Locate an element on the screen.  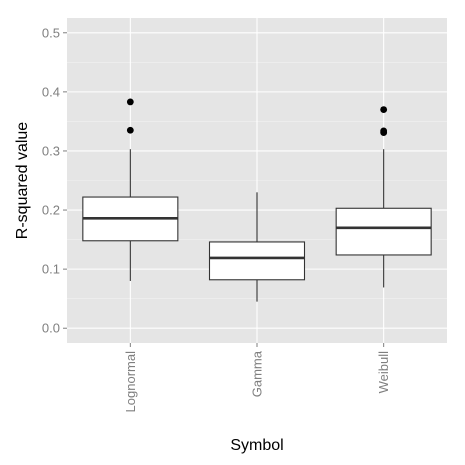
box-weibull is located at coordinates (383, 197).